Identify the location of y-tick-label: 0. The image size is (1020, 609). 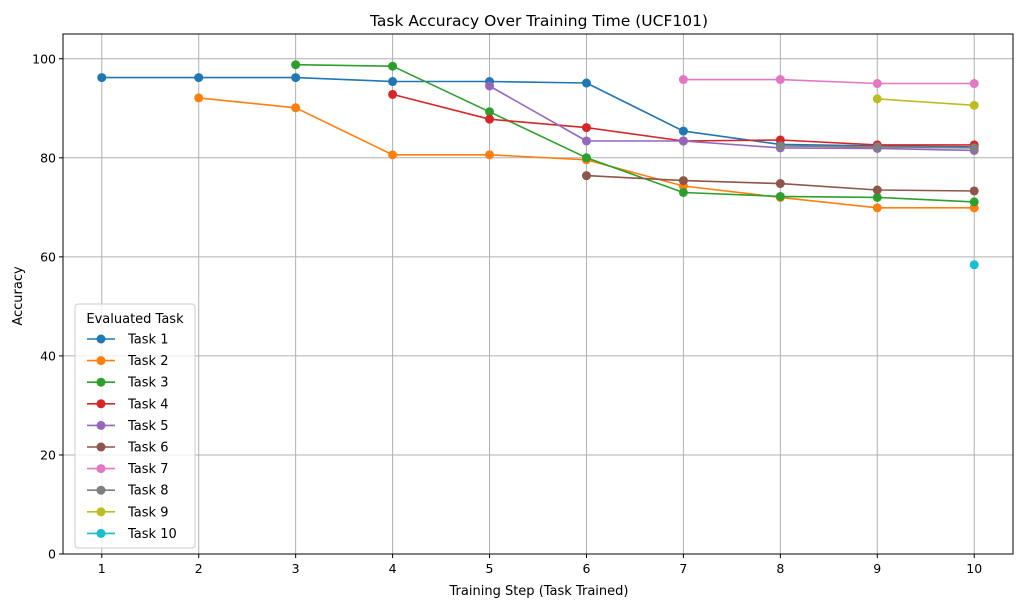
(52, 554).